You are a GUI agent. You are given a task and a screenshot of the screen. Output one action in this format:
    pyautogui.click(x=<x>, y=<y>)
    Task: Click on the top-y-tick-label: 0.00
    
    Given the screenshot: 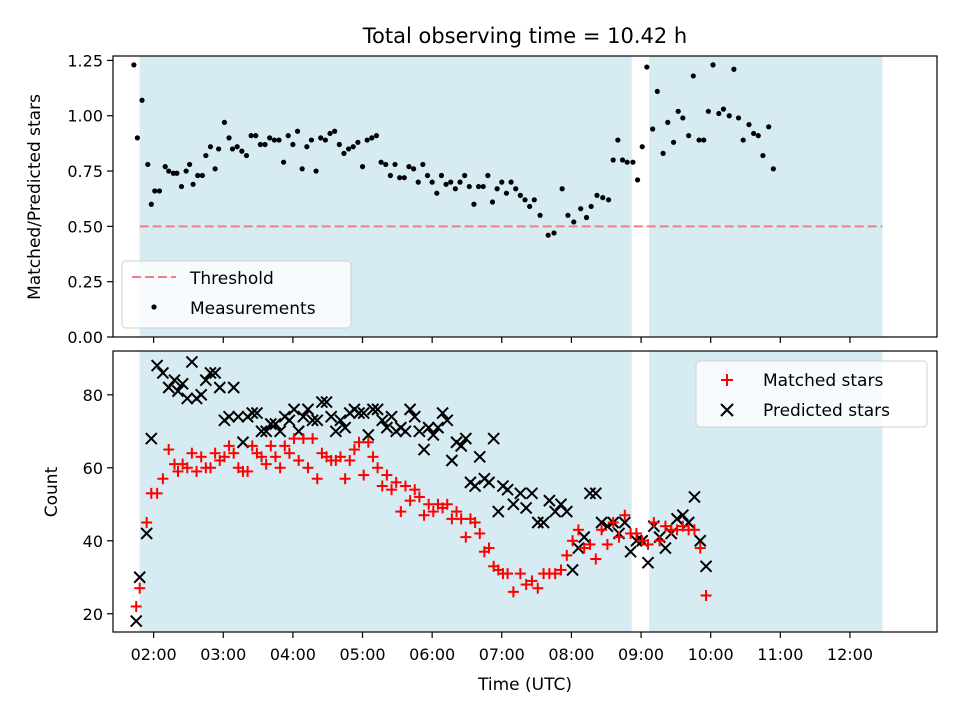 What is the action you would take?
    pyautogui.click(x=85, y=337)
    